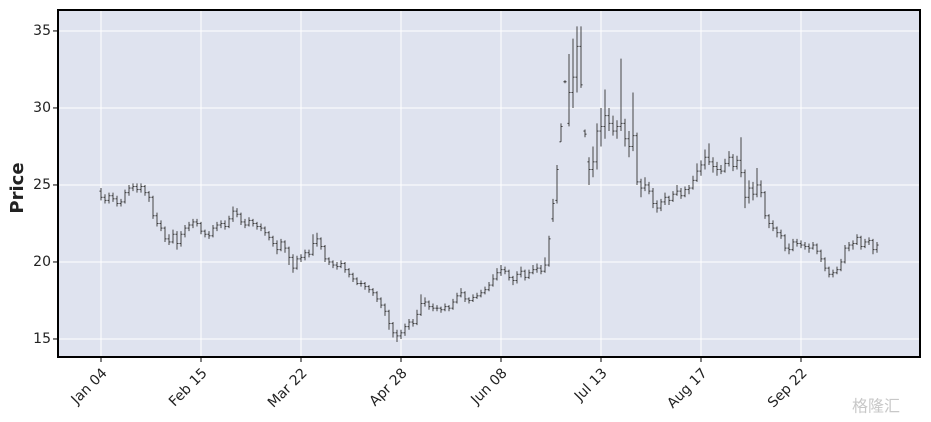 The height and width of the screenshot is (422, 931). Describe the element at coordinates (591, 385) in the screenshot. I see `x-tick-label: Jul 13` at that location.